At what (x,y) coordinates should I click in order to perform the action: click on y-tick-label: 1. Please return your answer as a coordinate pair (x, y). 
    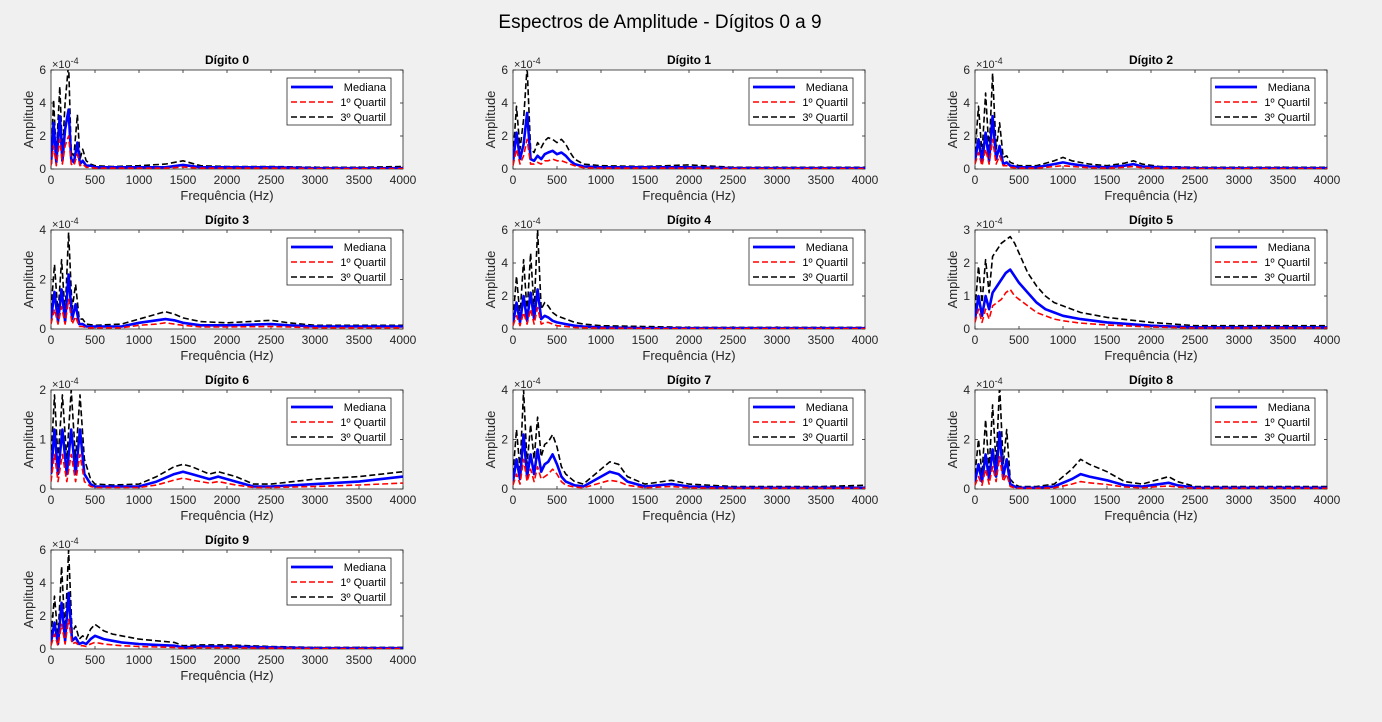
    Looking at the image, I should click on (966, 296).